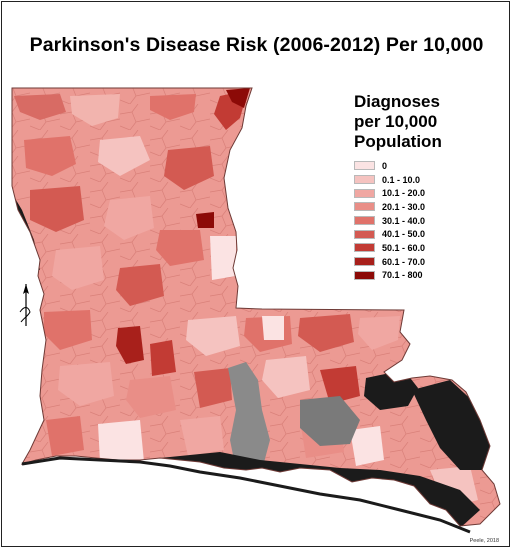 The width and height of the screenshot is (513, 550). What do you see at coordinates (398, 141) in the screenshot?
I see `legend-title-line-3: Population` at bounding box center [398, 141].